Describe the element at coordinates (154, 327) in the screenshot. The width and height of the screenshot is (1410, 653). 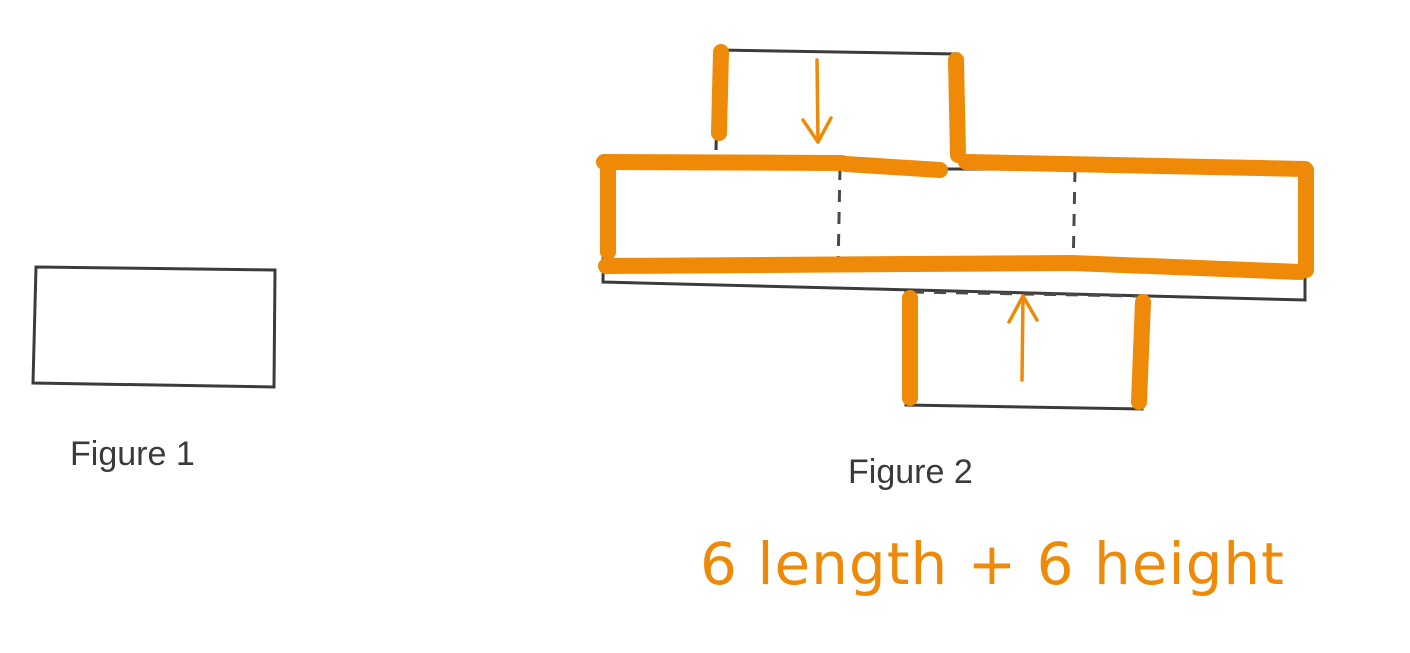
I see `figure1-rectangle` at that location.